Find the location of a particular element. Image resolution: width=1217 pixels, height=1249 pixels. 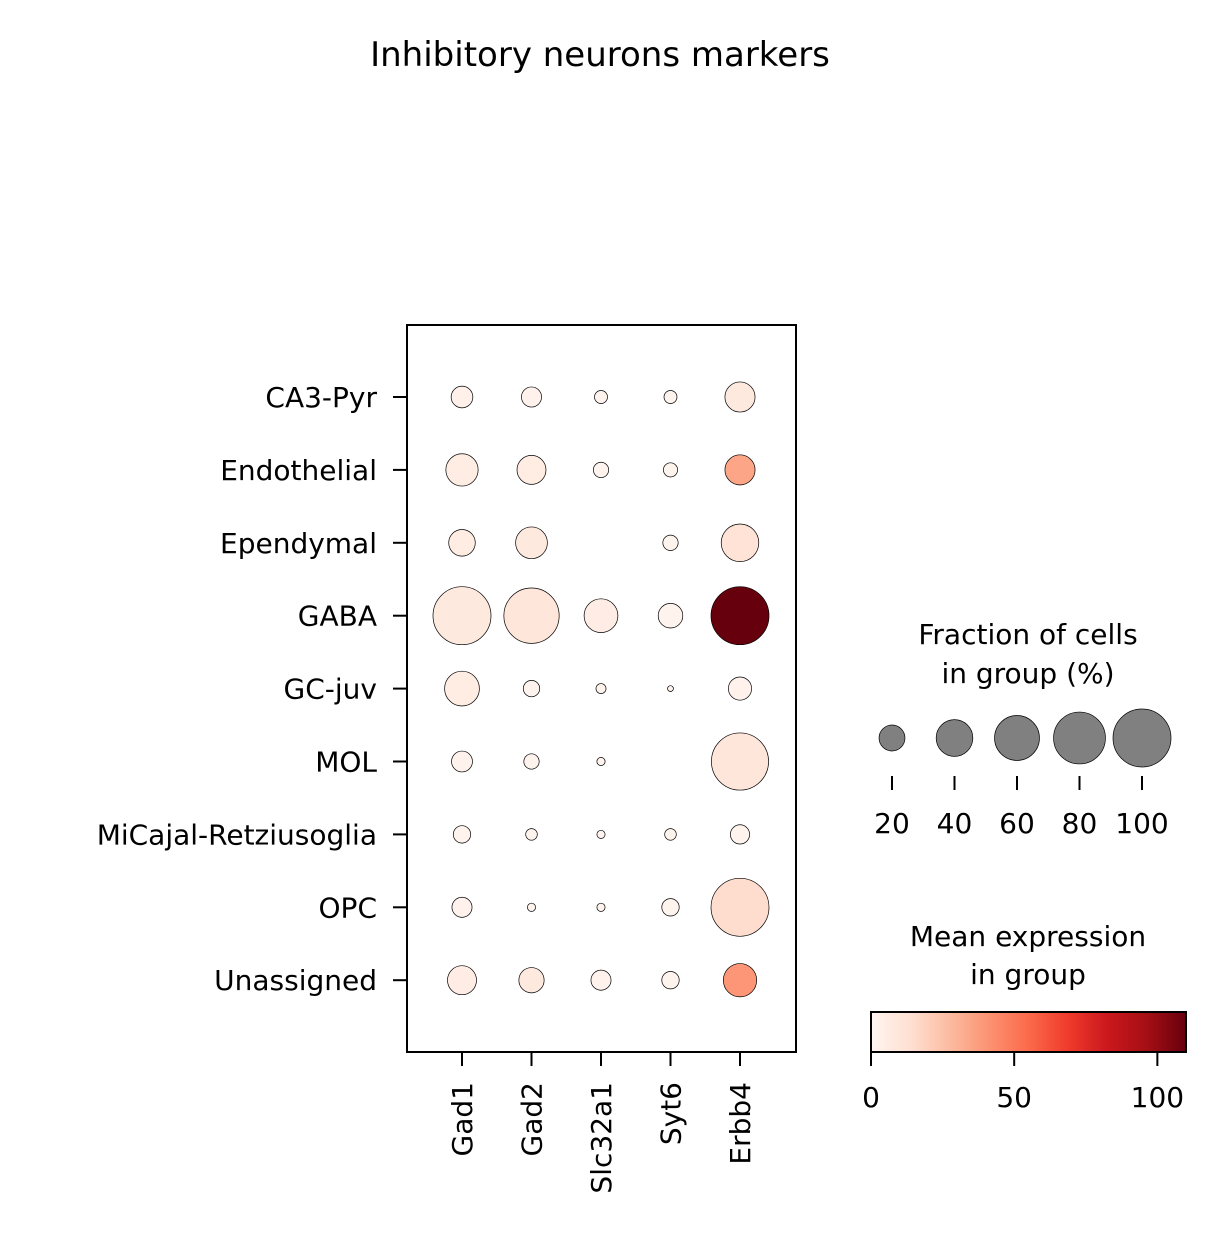

colorbar-tick-label-50: 50 is located at coordinates (1014, 1097).